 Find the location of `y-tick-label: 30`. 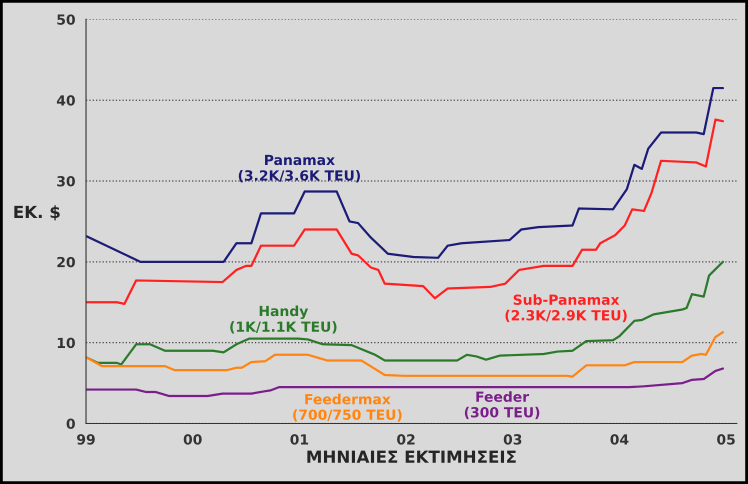

y-tick-label: 30 is located at coordinates (66, 181).